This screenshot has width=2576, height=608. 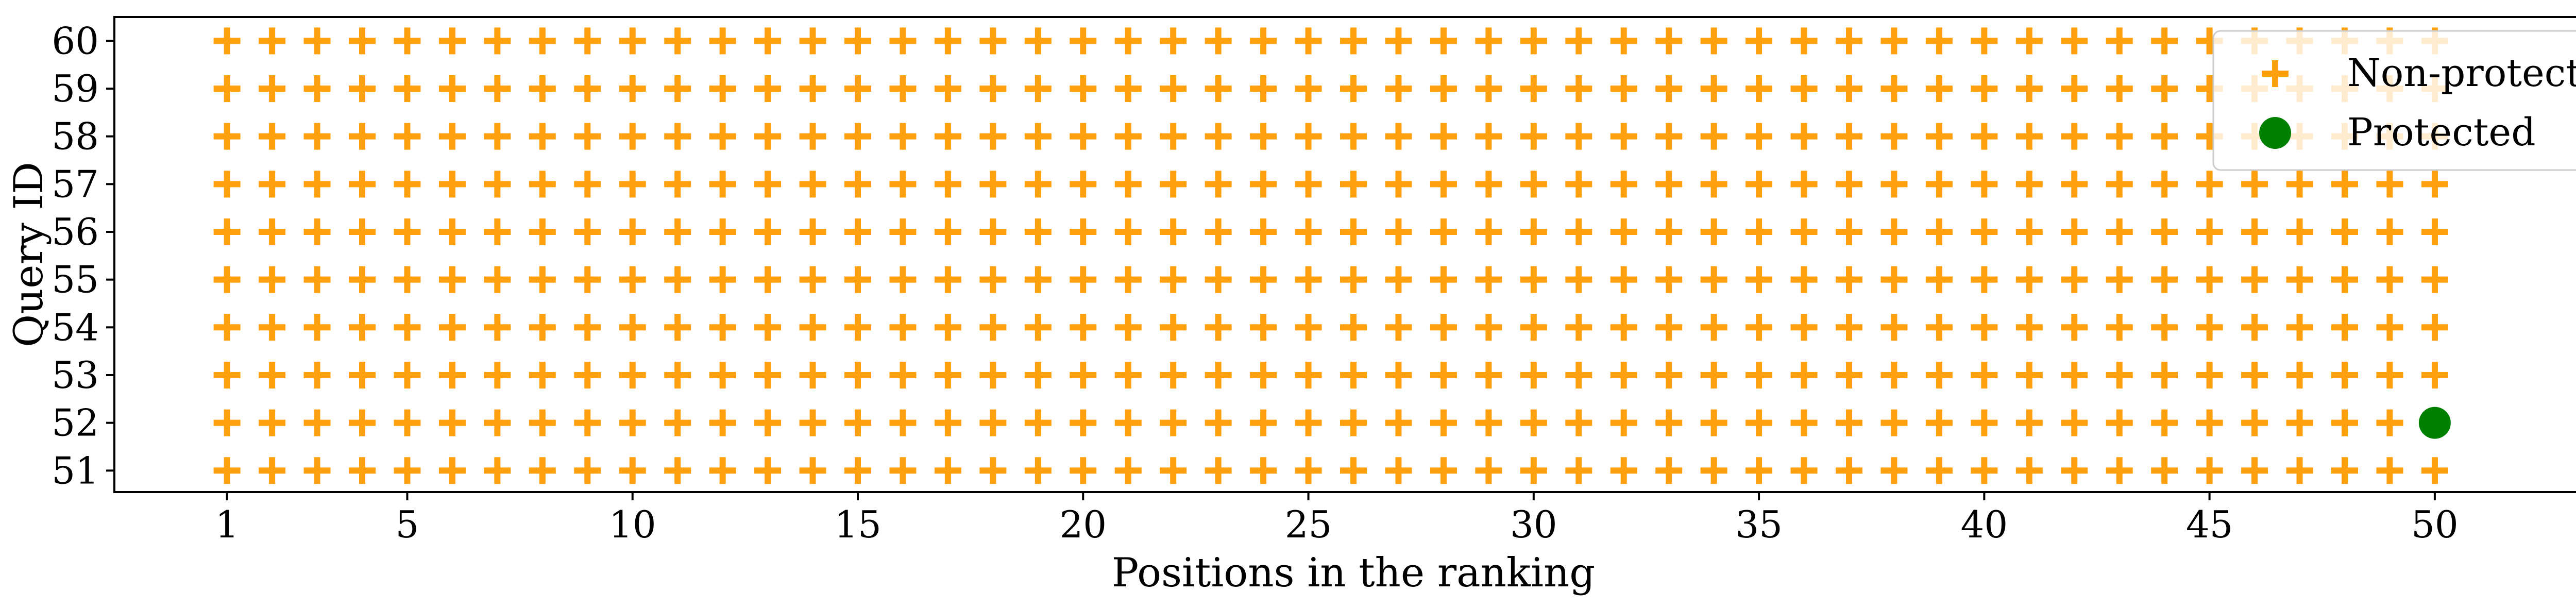 What do you see at coordinates (2209, 524) in the screenshot?
I see `x-tick-label: 45` at bounding box center [2209, 524].